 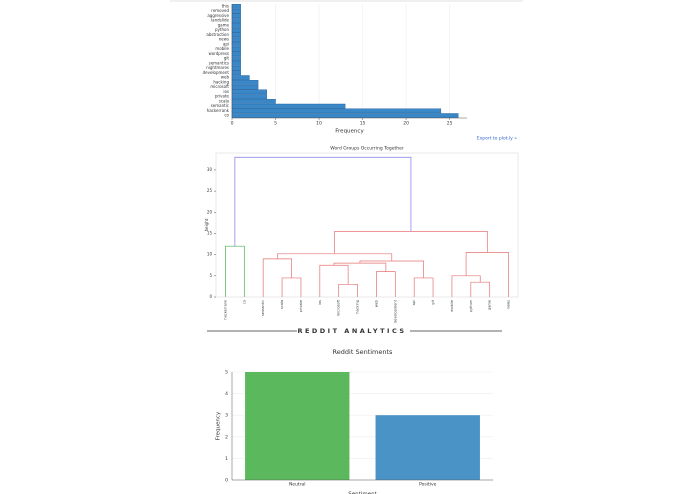 What do you see at coordinates (222, 29) in the screenshot?
I see `y-tick-label: python` at bounding box center [222, 29].